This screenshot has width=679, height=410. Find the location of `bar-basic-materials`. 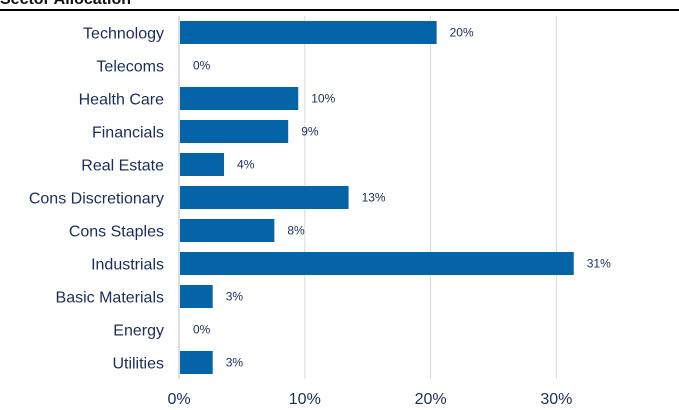

bar-basic-materials is located at coordinates (196, 296).